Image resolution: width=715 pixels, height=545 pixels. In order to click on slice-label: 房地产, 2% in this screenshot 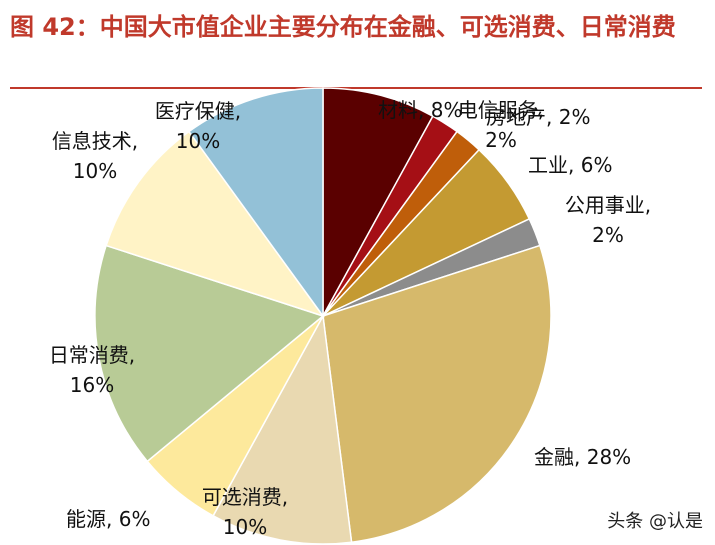, I will do `click(538, 117)`.